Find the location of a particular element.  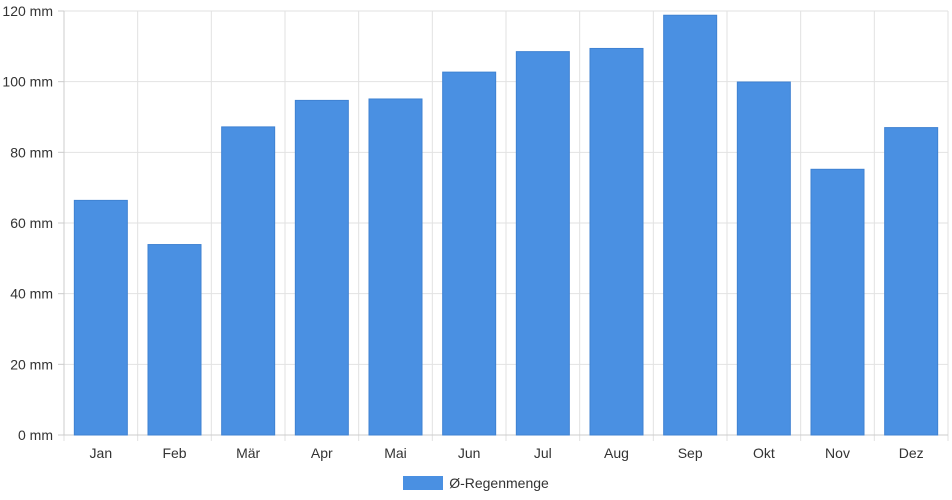

x-tick-label: Mai is located at coordinates (395, 453).